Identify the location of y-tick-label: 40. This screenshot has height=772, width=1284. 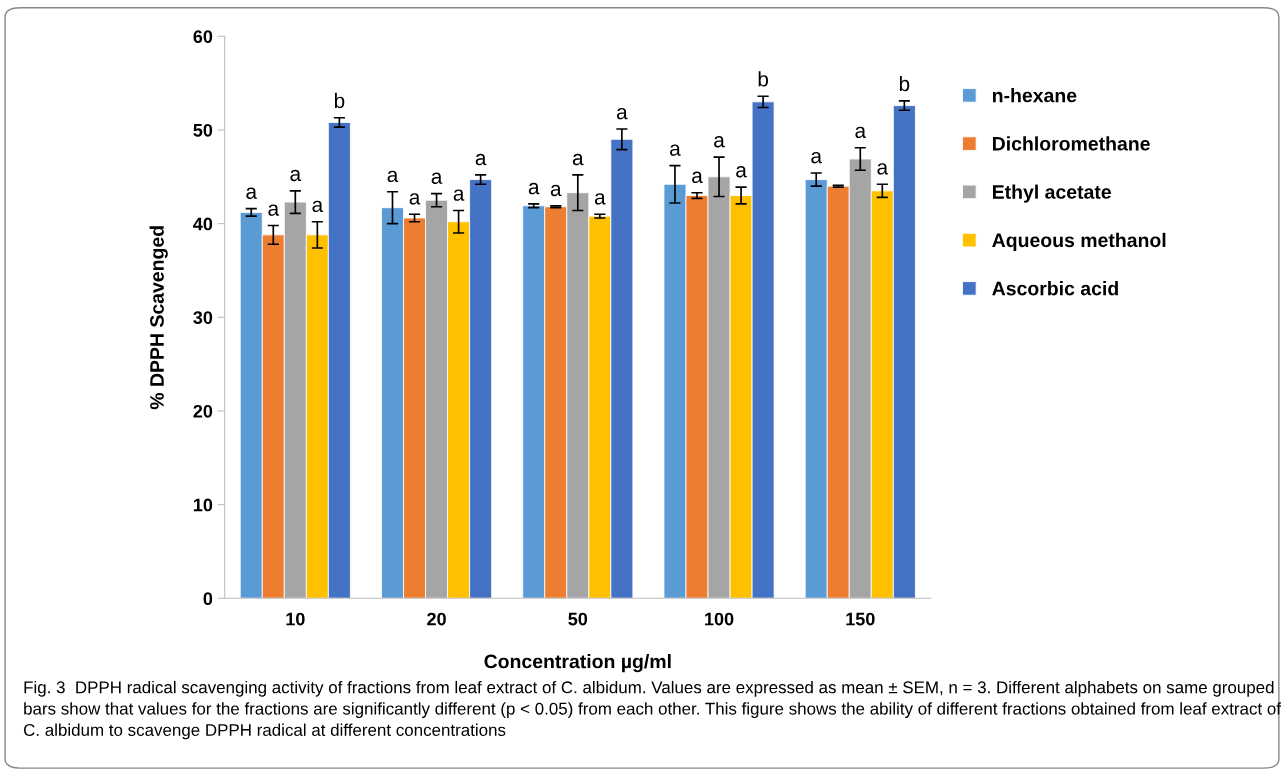
(203, 224).